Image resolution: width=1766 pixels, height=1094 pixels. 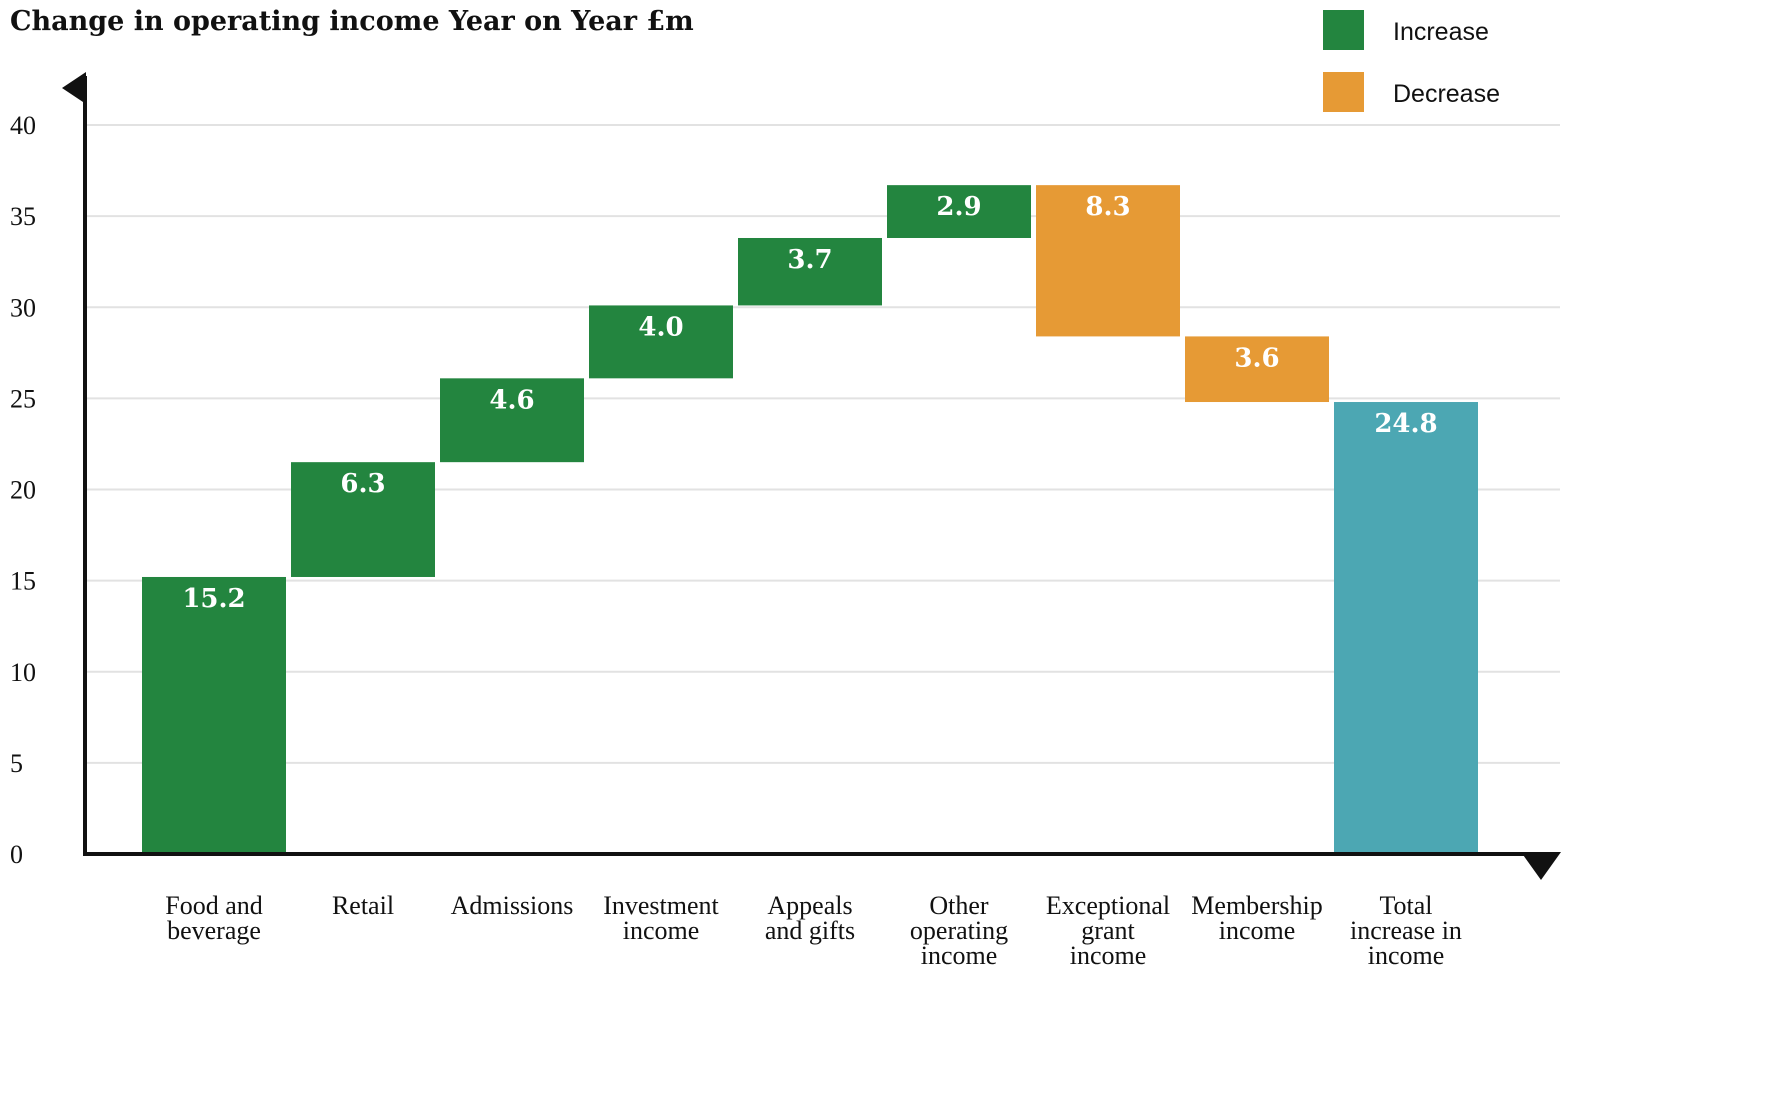 What do you see at coordinates (23, 490) in the screenshot?
I see `y-tick-label: 20` at bounding box center [23, 490].